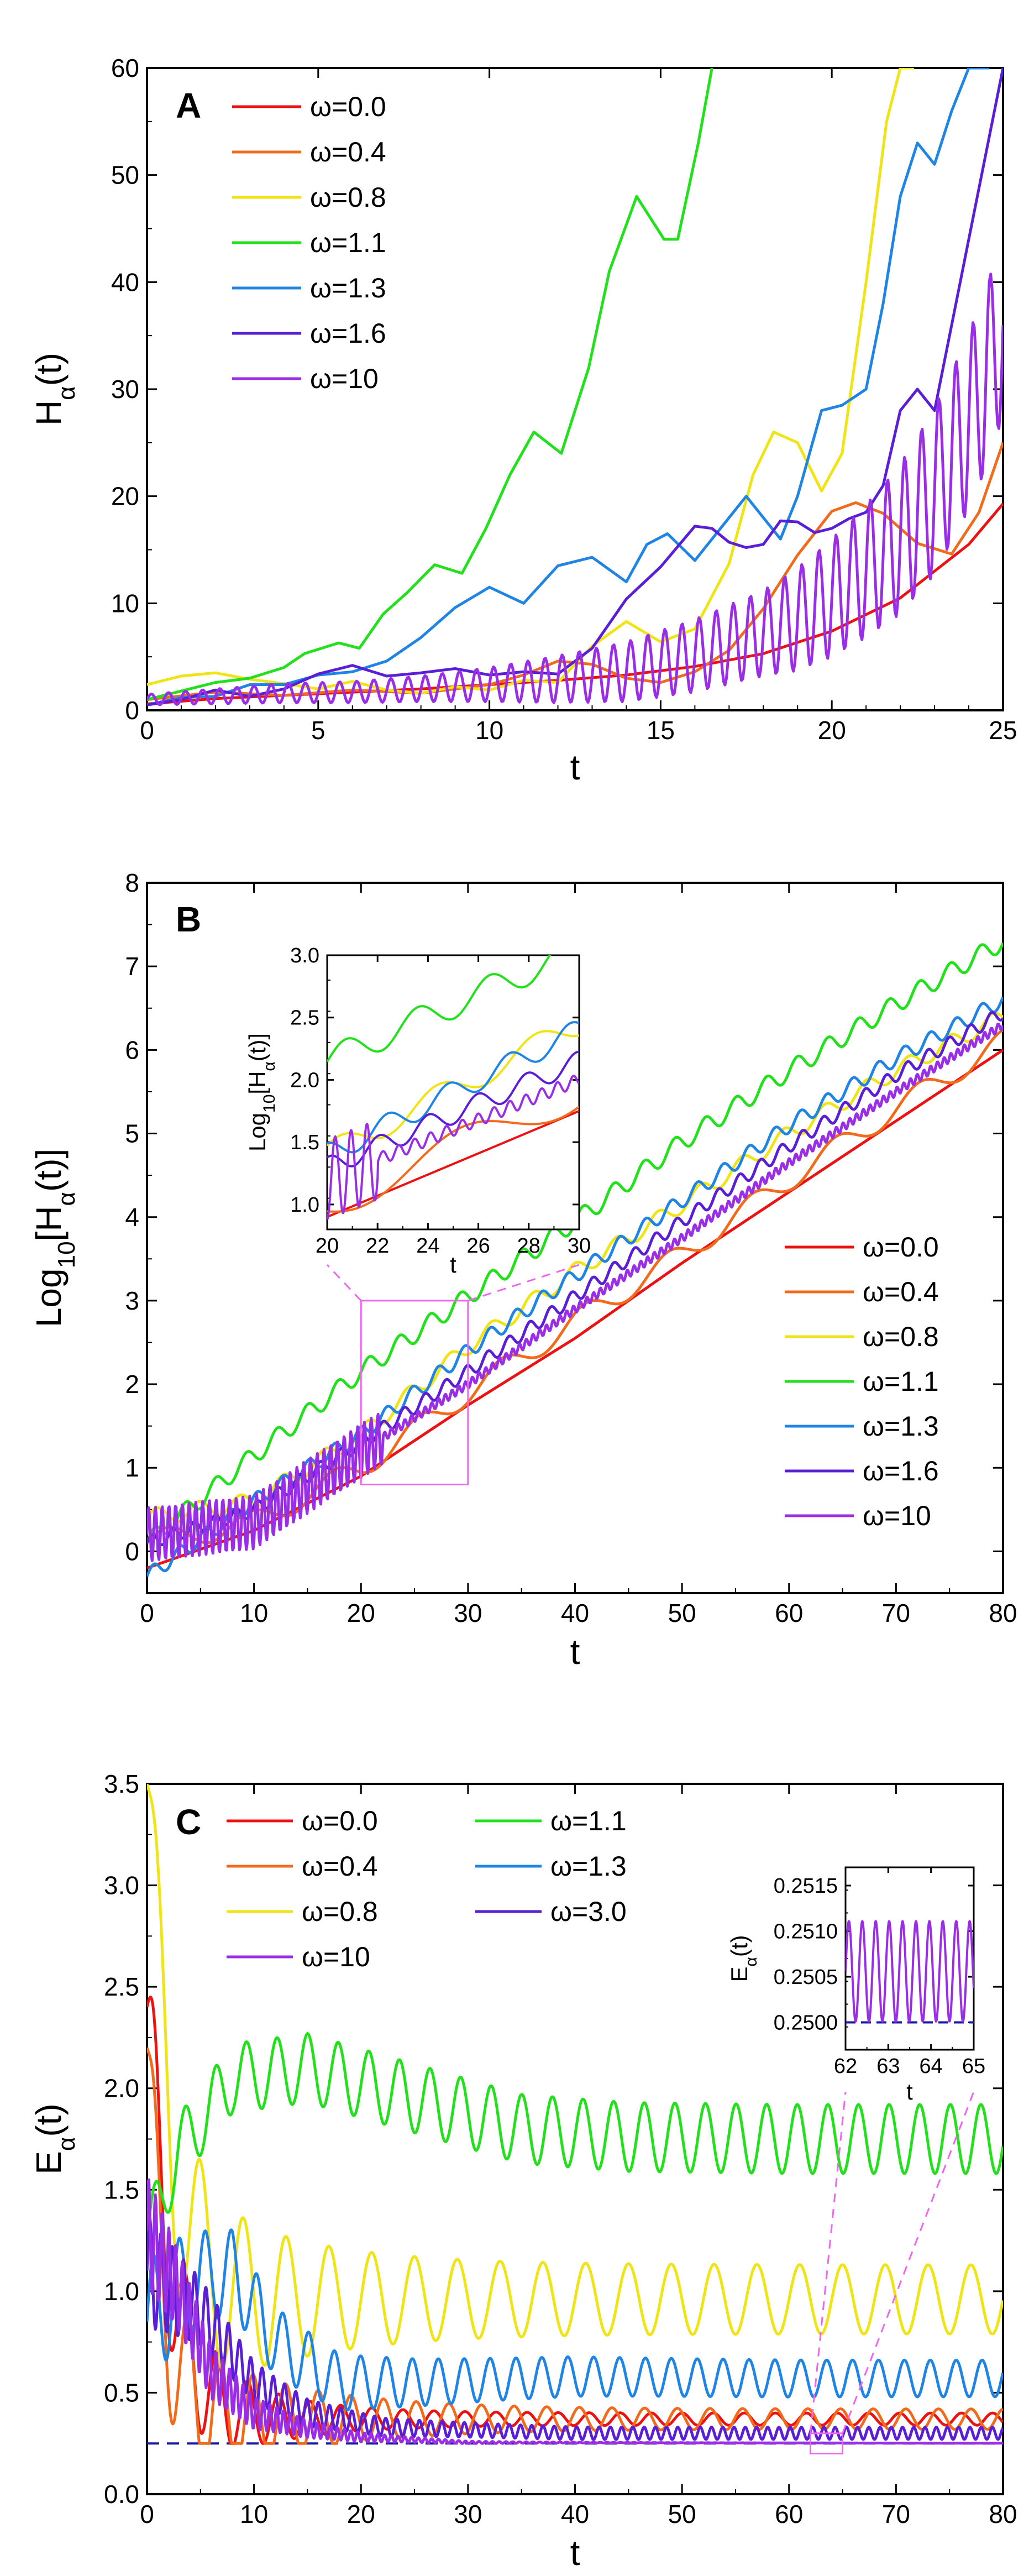 Image resolution: width=1029 pixels, height=2576 pixels. What do you see at coordinates (1003, 730) in the screenshot?
I see `x-tick-label: 25` at bounding box center [1003, 730].